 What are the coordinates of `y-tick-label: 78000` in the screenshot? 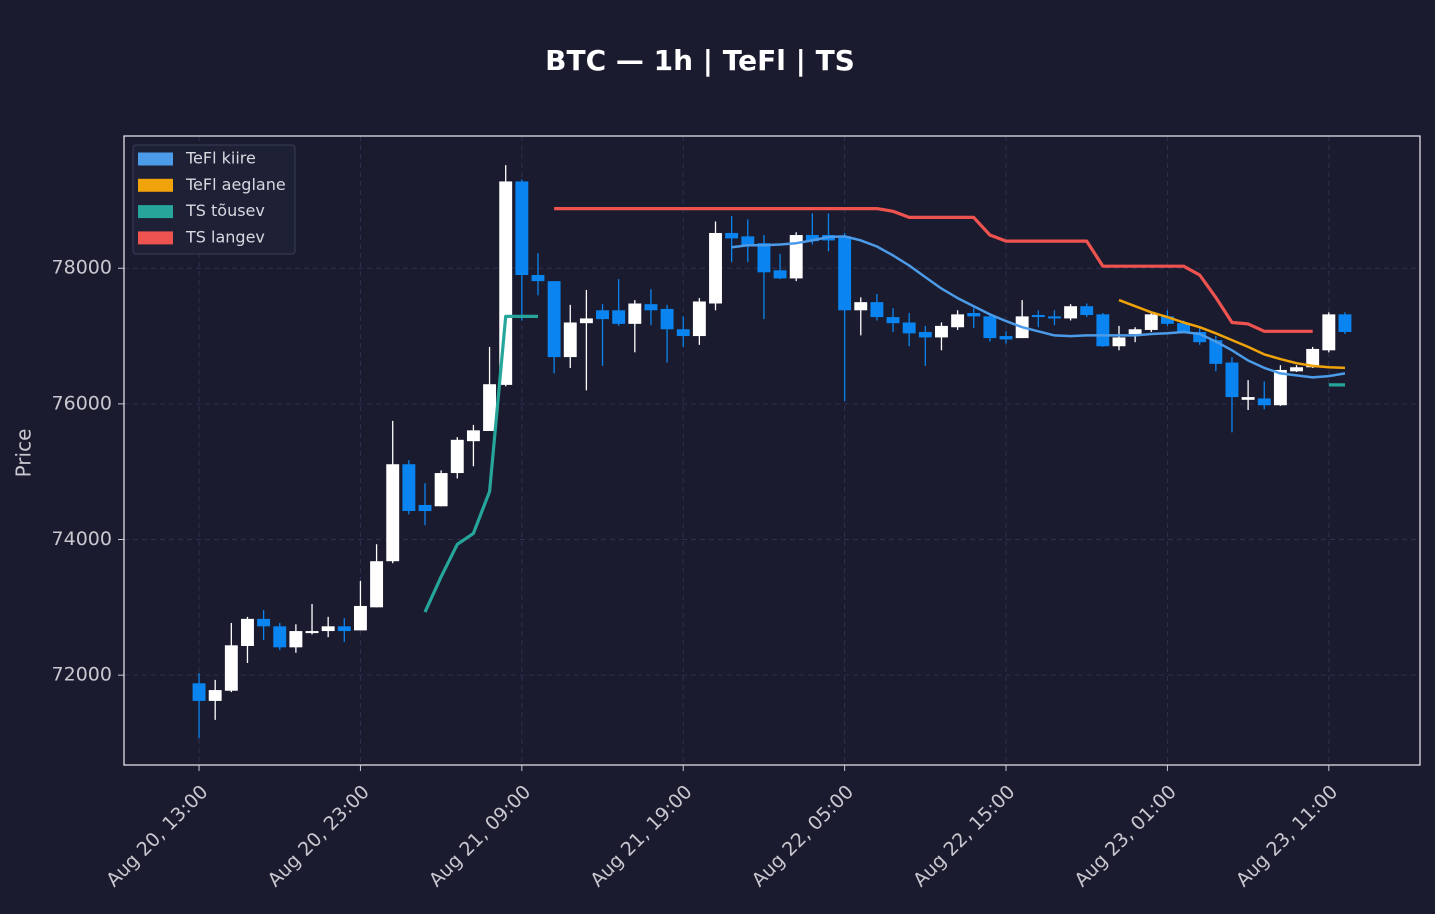 It's located at (82, 268).